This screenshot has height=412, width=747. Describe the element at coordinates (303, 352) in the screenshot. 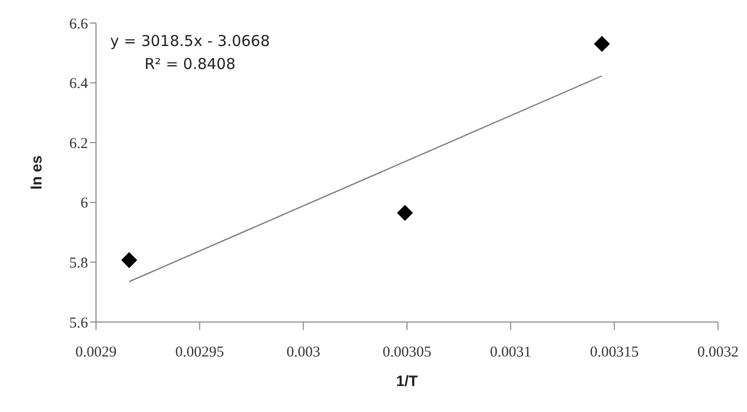

I see `x-tick-label: 0.003` at that location.